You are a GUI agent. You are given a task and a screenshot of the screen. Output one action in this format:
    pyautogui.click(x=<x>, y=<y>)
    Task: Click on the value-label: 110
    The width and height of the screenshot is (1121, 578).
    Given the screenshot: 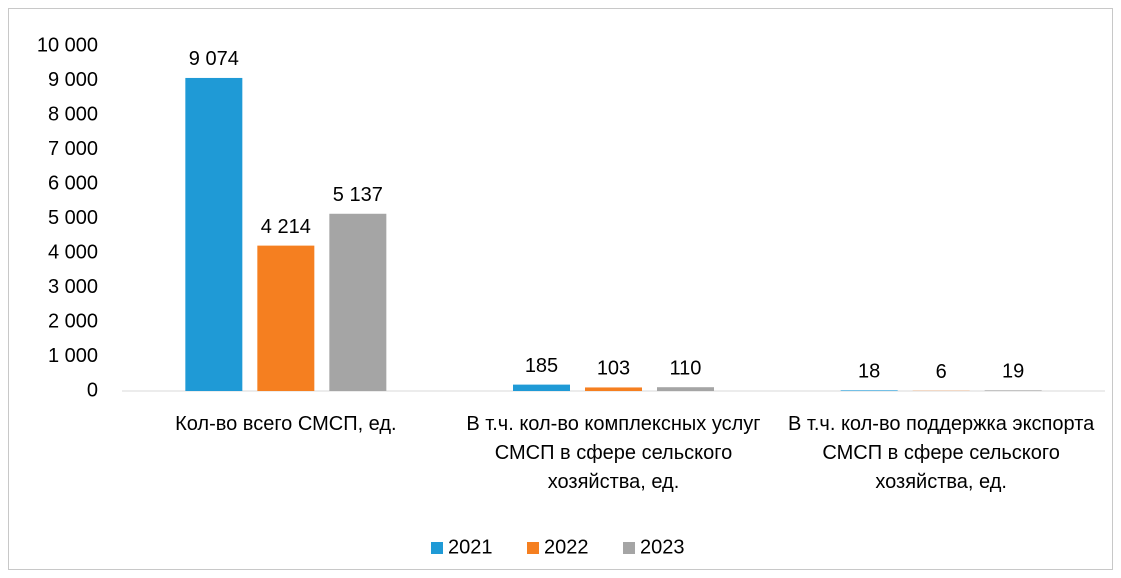 What is the action you would take?
    pyautogui.click(x=686, y=368)
    